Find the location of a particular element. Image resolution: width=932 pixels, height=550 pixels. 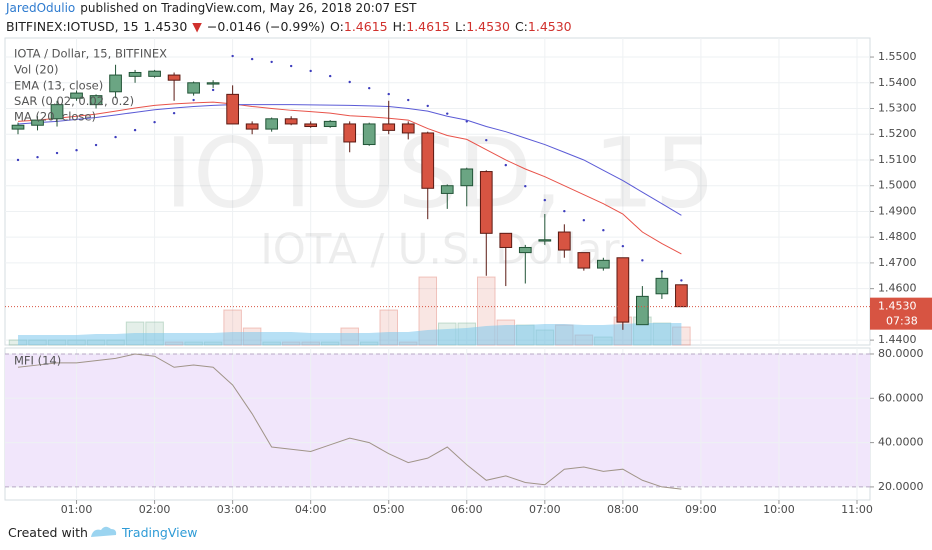

x-tick-label: 03:00 is located at coordinates (233, 509).